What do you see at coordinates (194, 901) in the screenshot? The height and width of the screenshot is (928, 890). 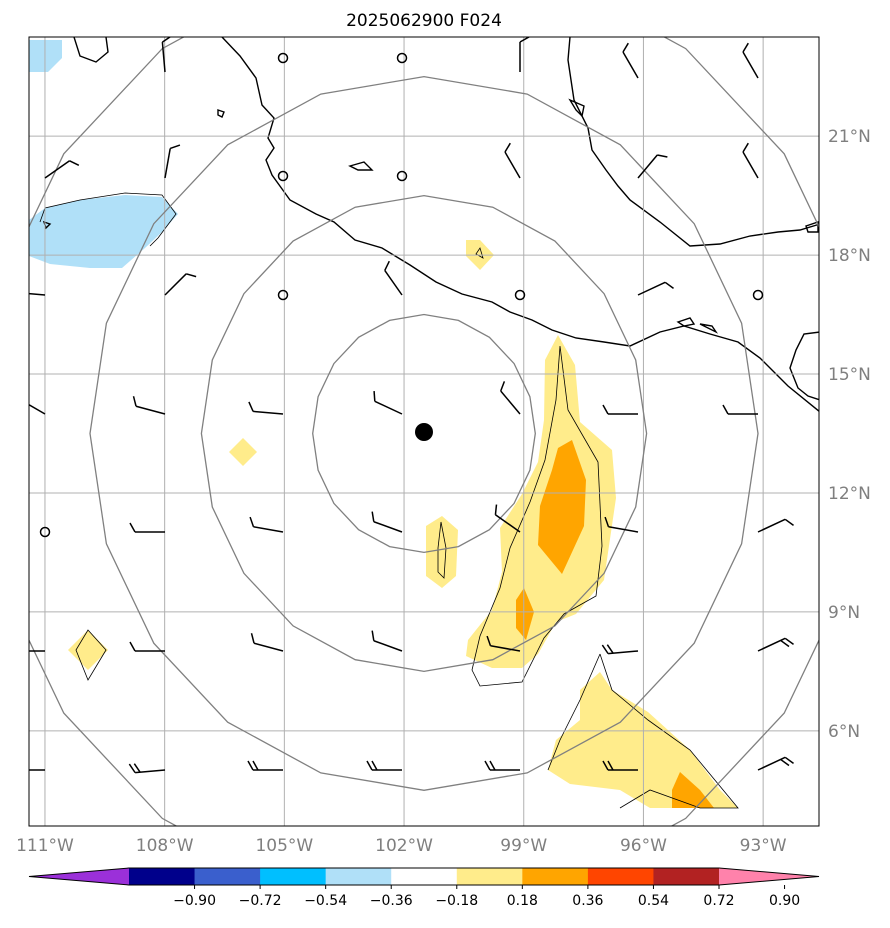 I see `colorbar-tick-label: −0.90` at bounding box center [194, 901].